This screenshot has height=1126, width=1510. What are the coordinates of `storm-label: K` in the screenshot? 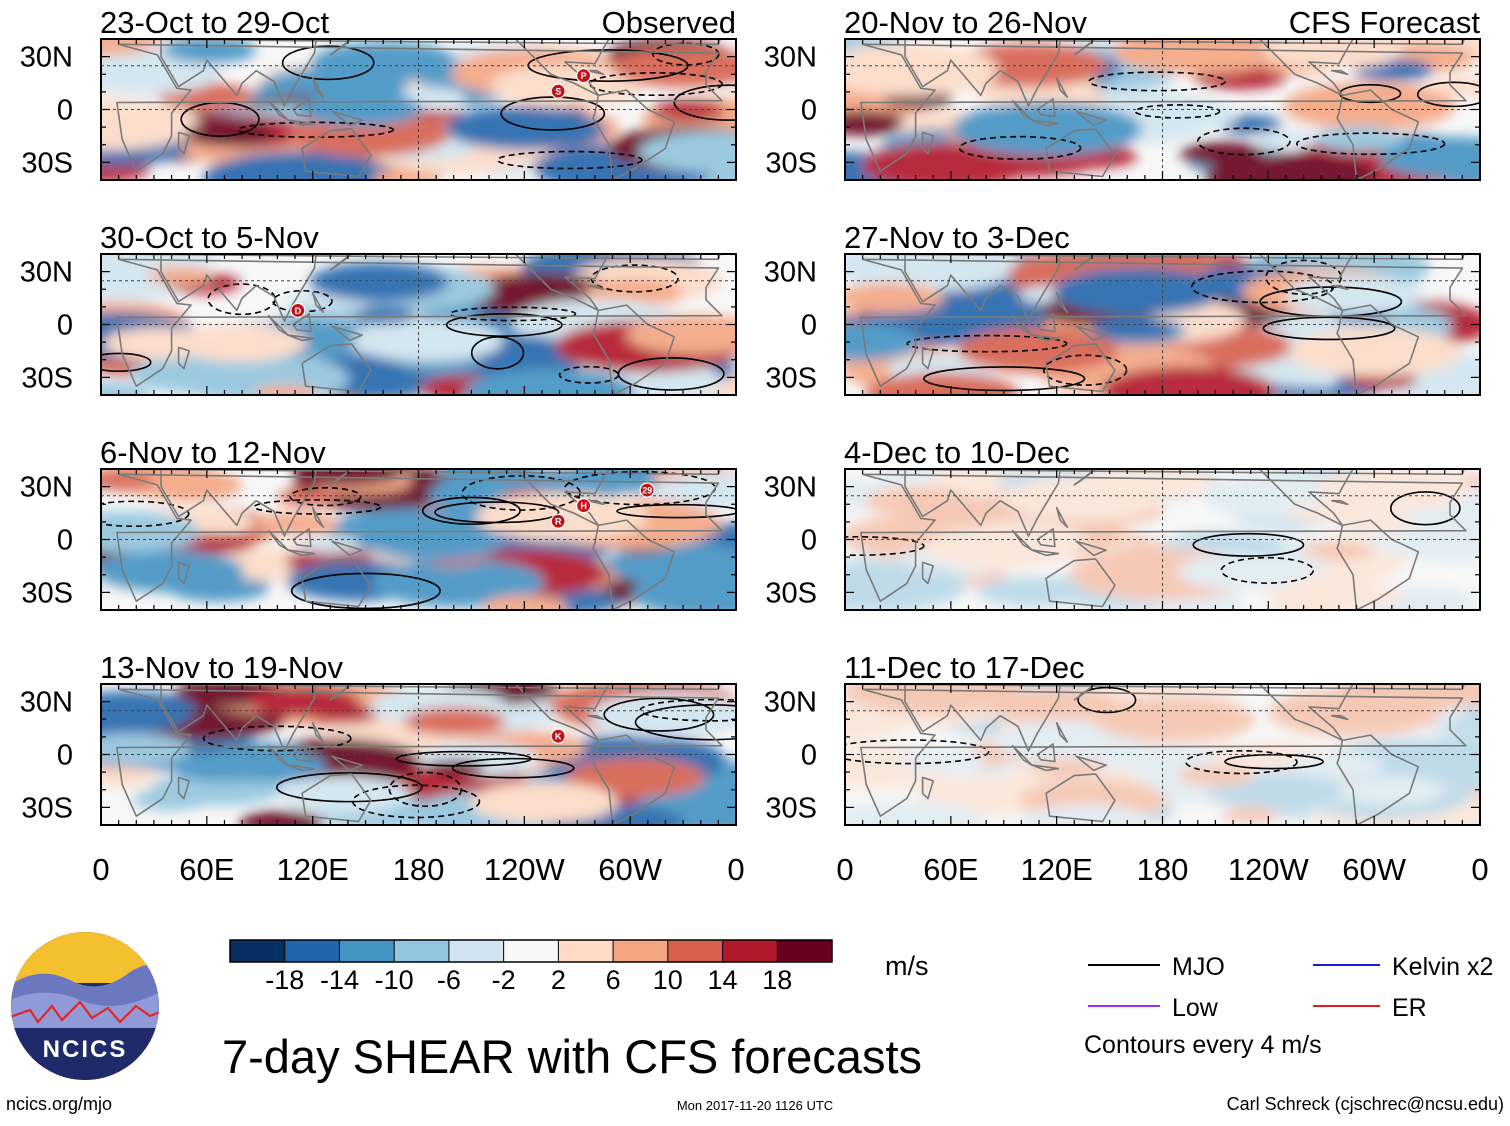 It's located at (558, 737).